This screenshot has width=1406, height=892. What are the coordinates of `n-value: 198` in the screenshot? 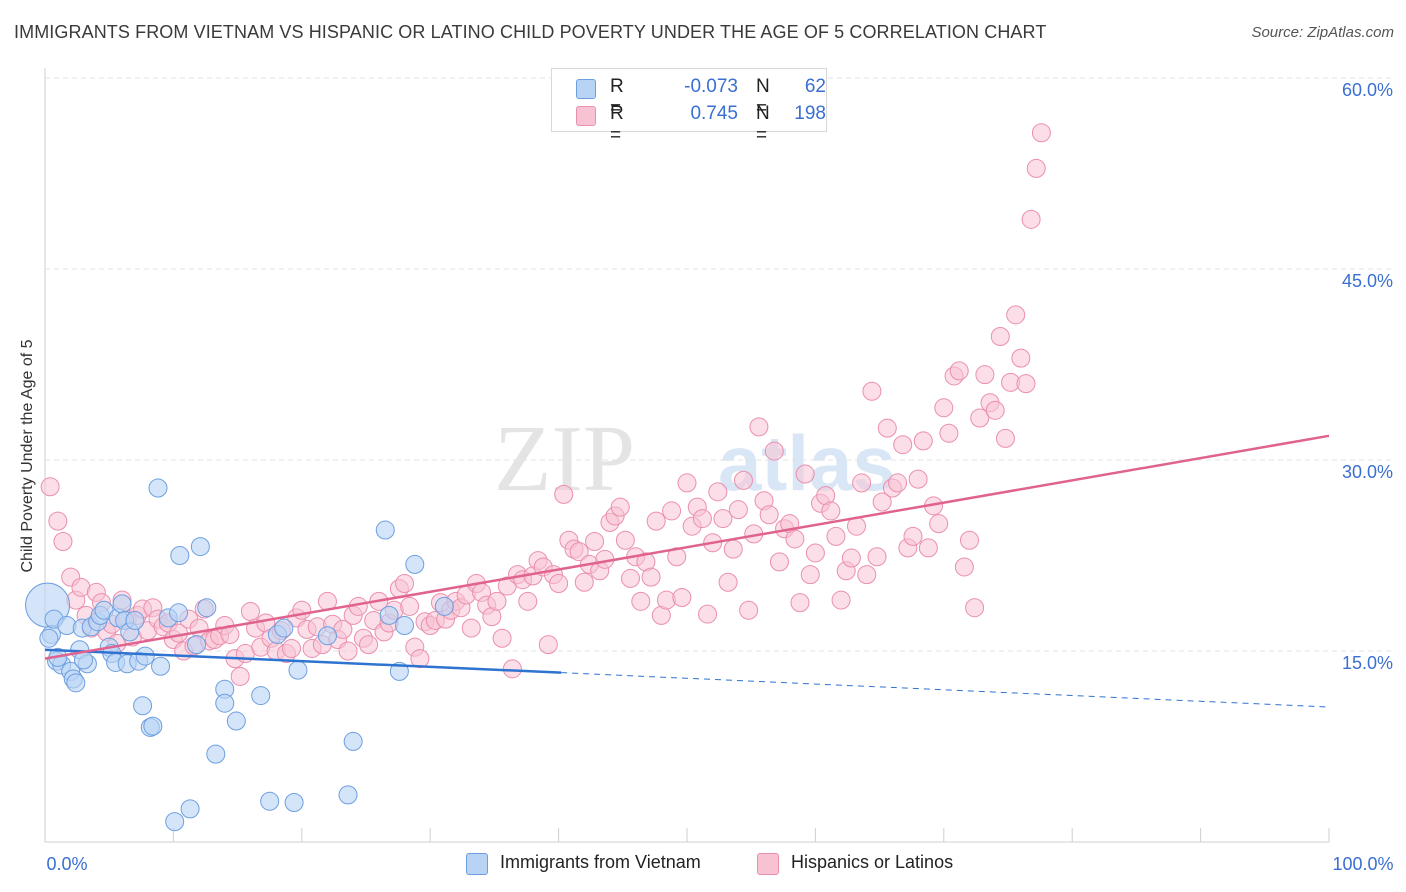 It's located at (810, 113).